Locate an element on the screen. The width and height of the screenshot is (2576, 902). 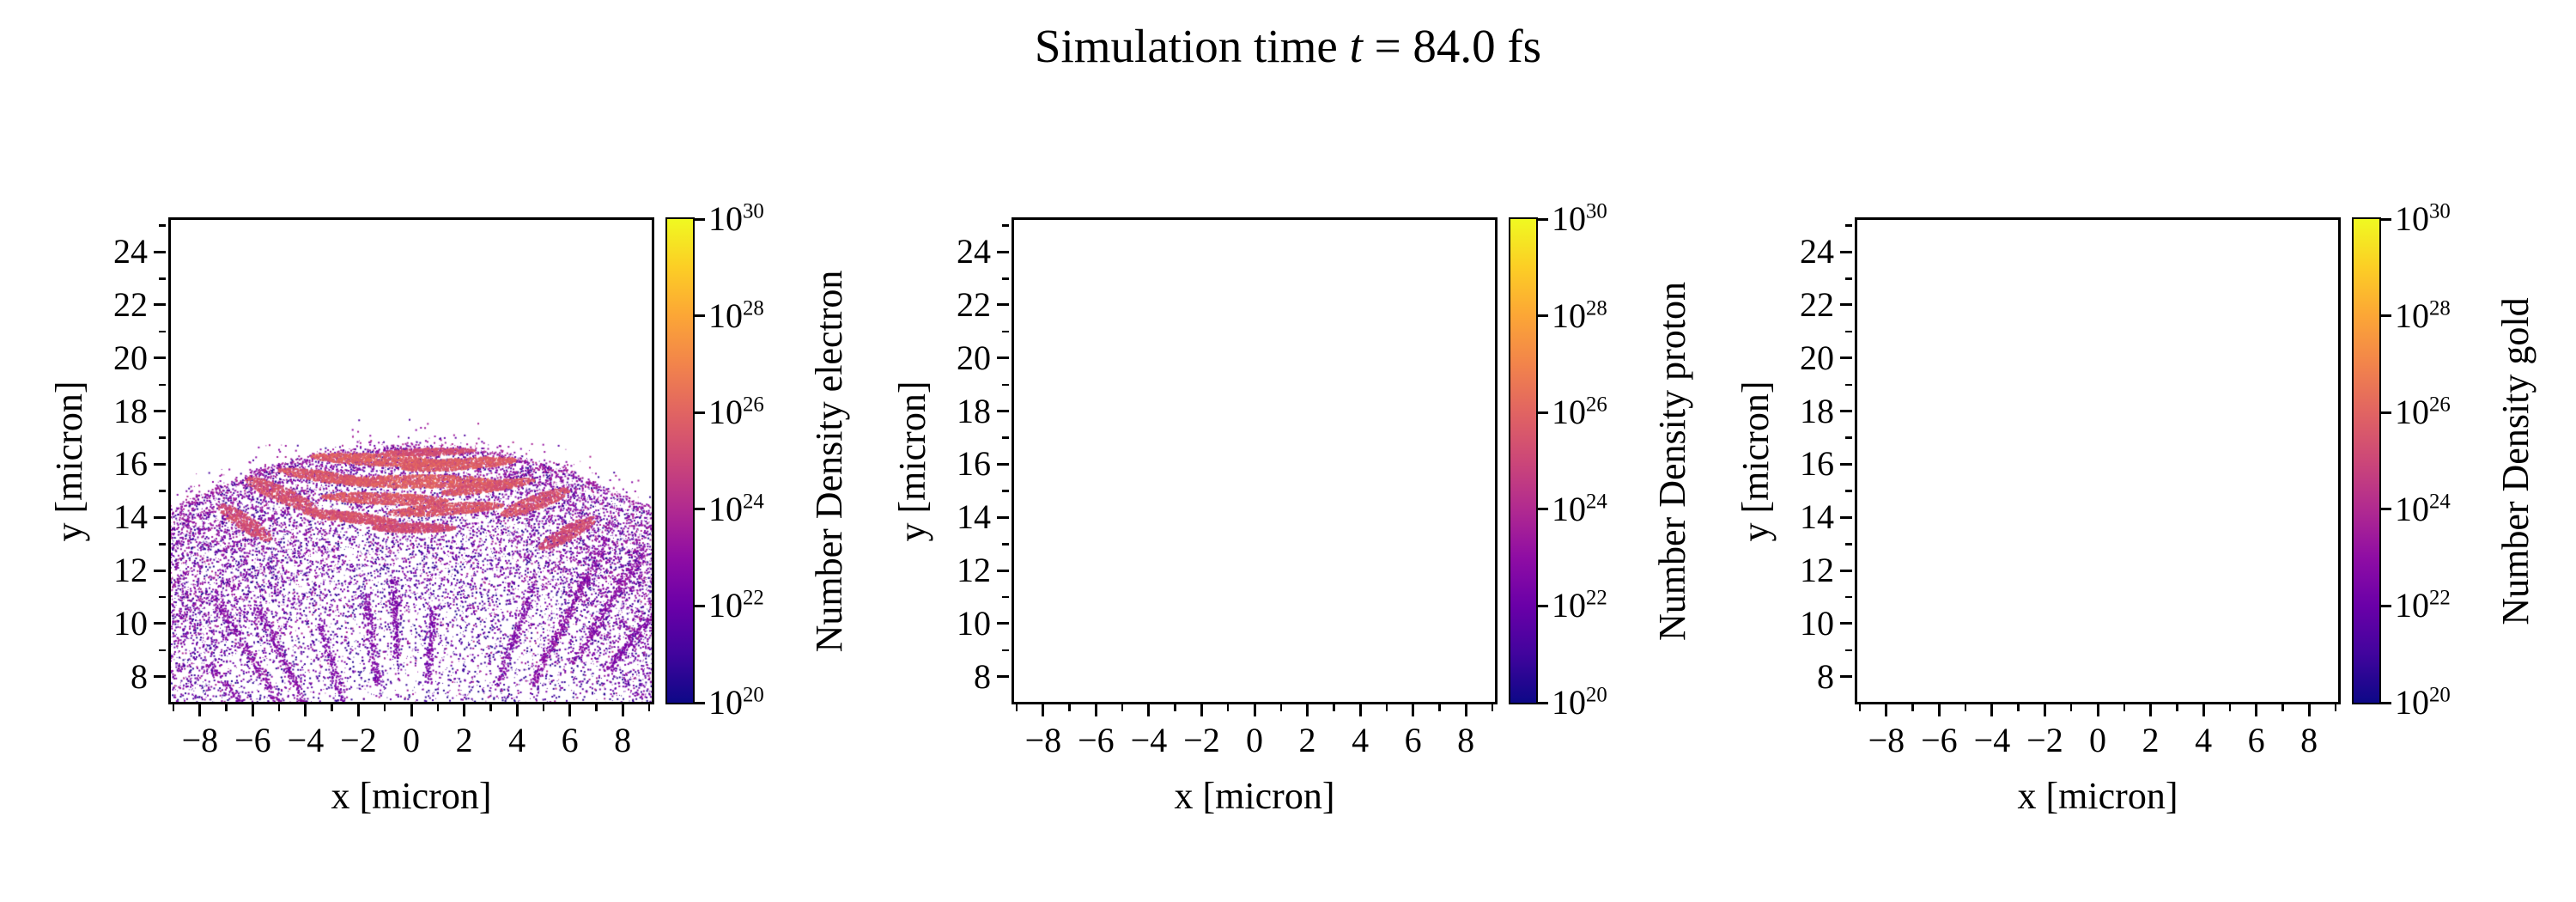
x-tick-label: 2 is located at coordinates (2151, 740).